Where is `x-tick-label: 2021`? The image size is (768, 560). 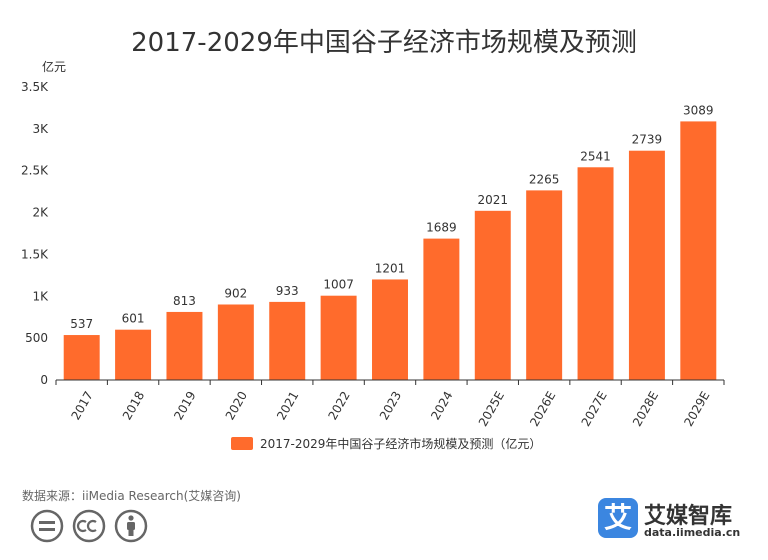 x-tick-label: 2021 is located at coordinates (287, 405).